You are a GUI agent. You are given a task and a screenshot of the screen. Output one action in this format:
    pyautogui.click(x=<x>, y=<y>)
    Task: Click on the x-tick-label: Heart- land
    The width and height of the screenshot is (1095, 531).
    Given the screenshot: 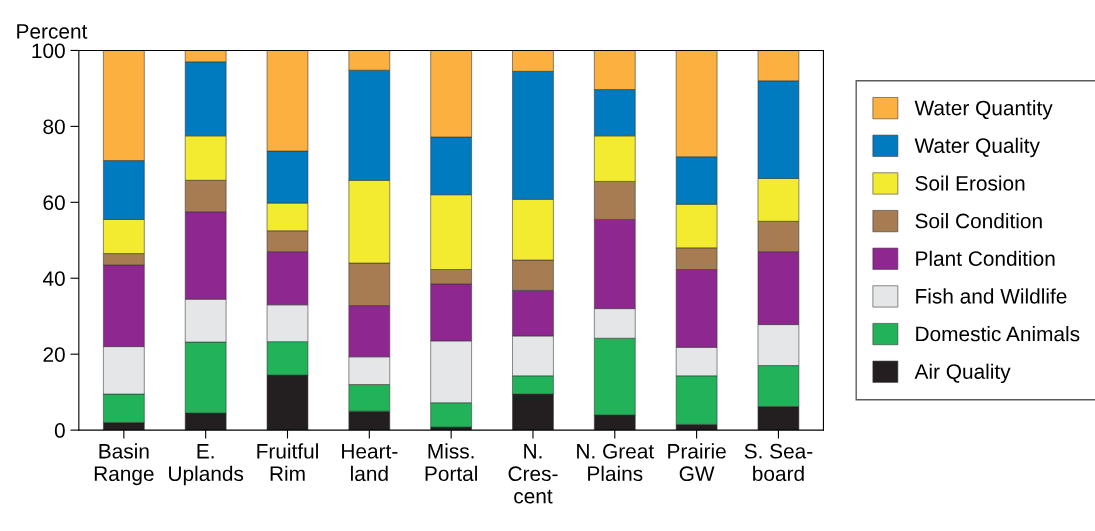 What is the action you would take?
    pyautogui.click(x=370, y=463)
    